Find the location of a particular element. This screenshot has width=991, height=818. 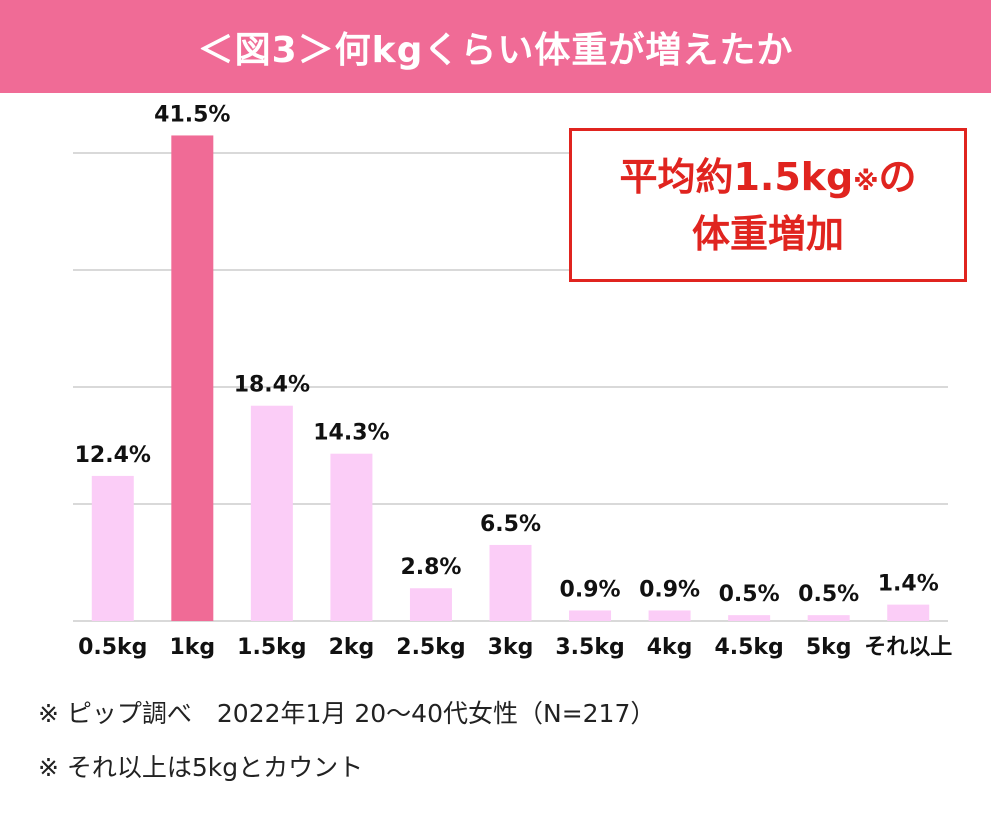

x-tick-label: 0.5kg is located at coordinates (112, 647).